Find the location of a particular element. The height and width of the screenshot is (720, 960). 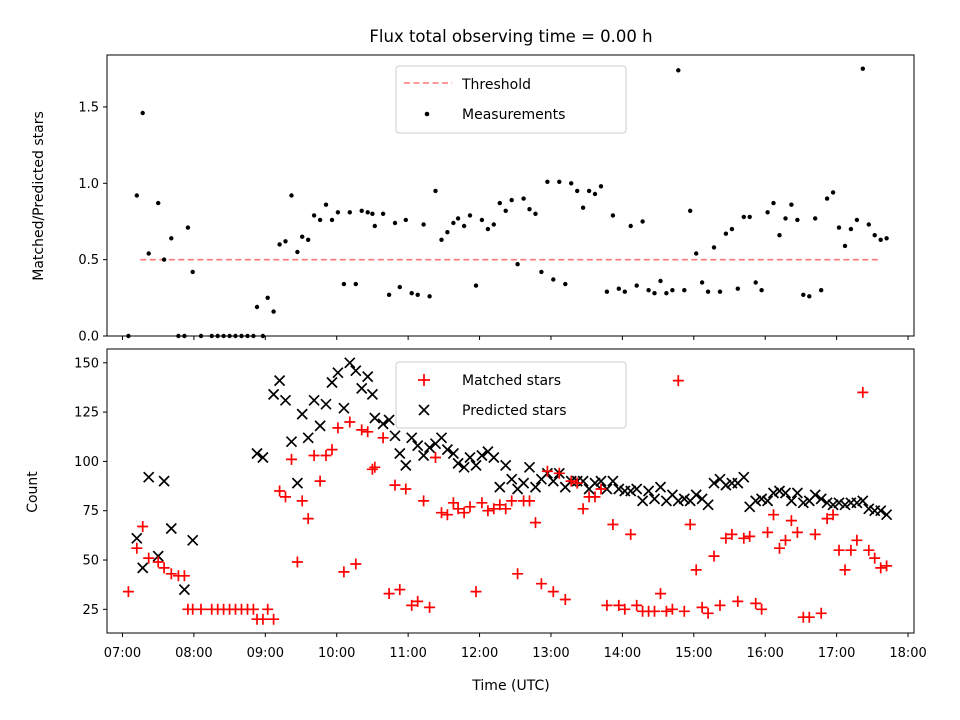

top-legend-box is located at coordinates (511, 99).